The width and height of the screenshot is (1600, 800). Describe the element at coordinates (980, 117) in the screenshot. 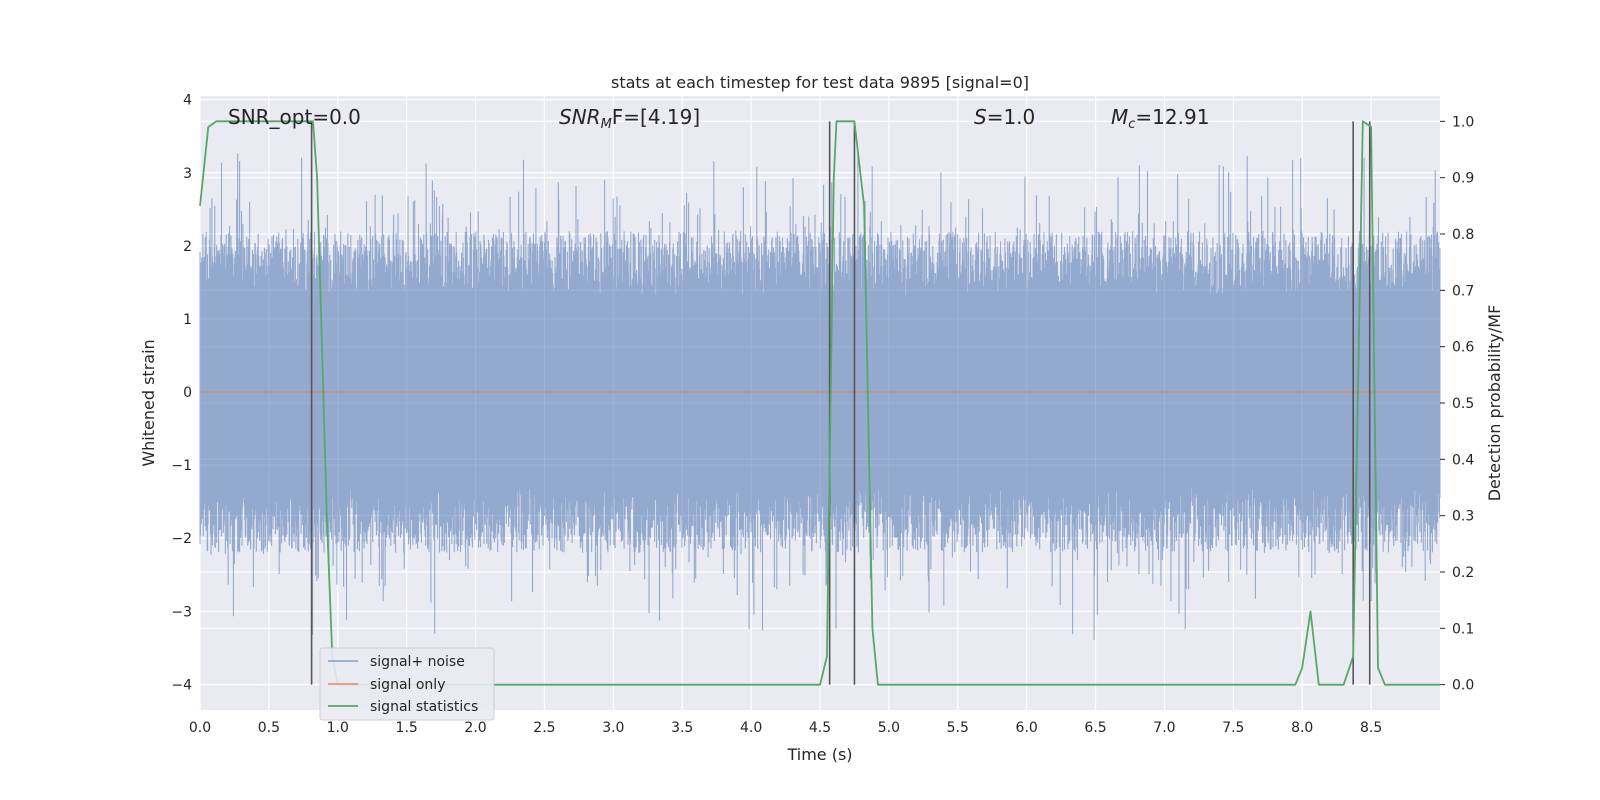

I see `annotation-s-main: S` at that location.